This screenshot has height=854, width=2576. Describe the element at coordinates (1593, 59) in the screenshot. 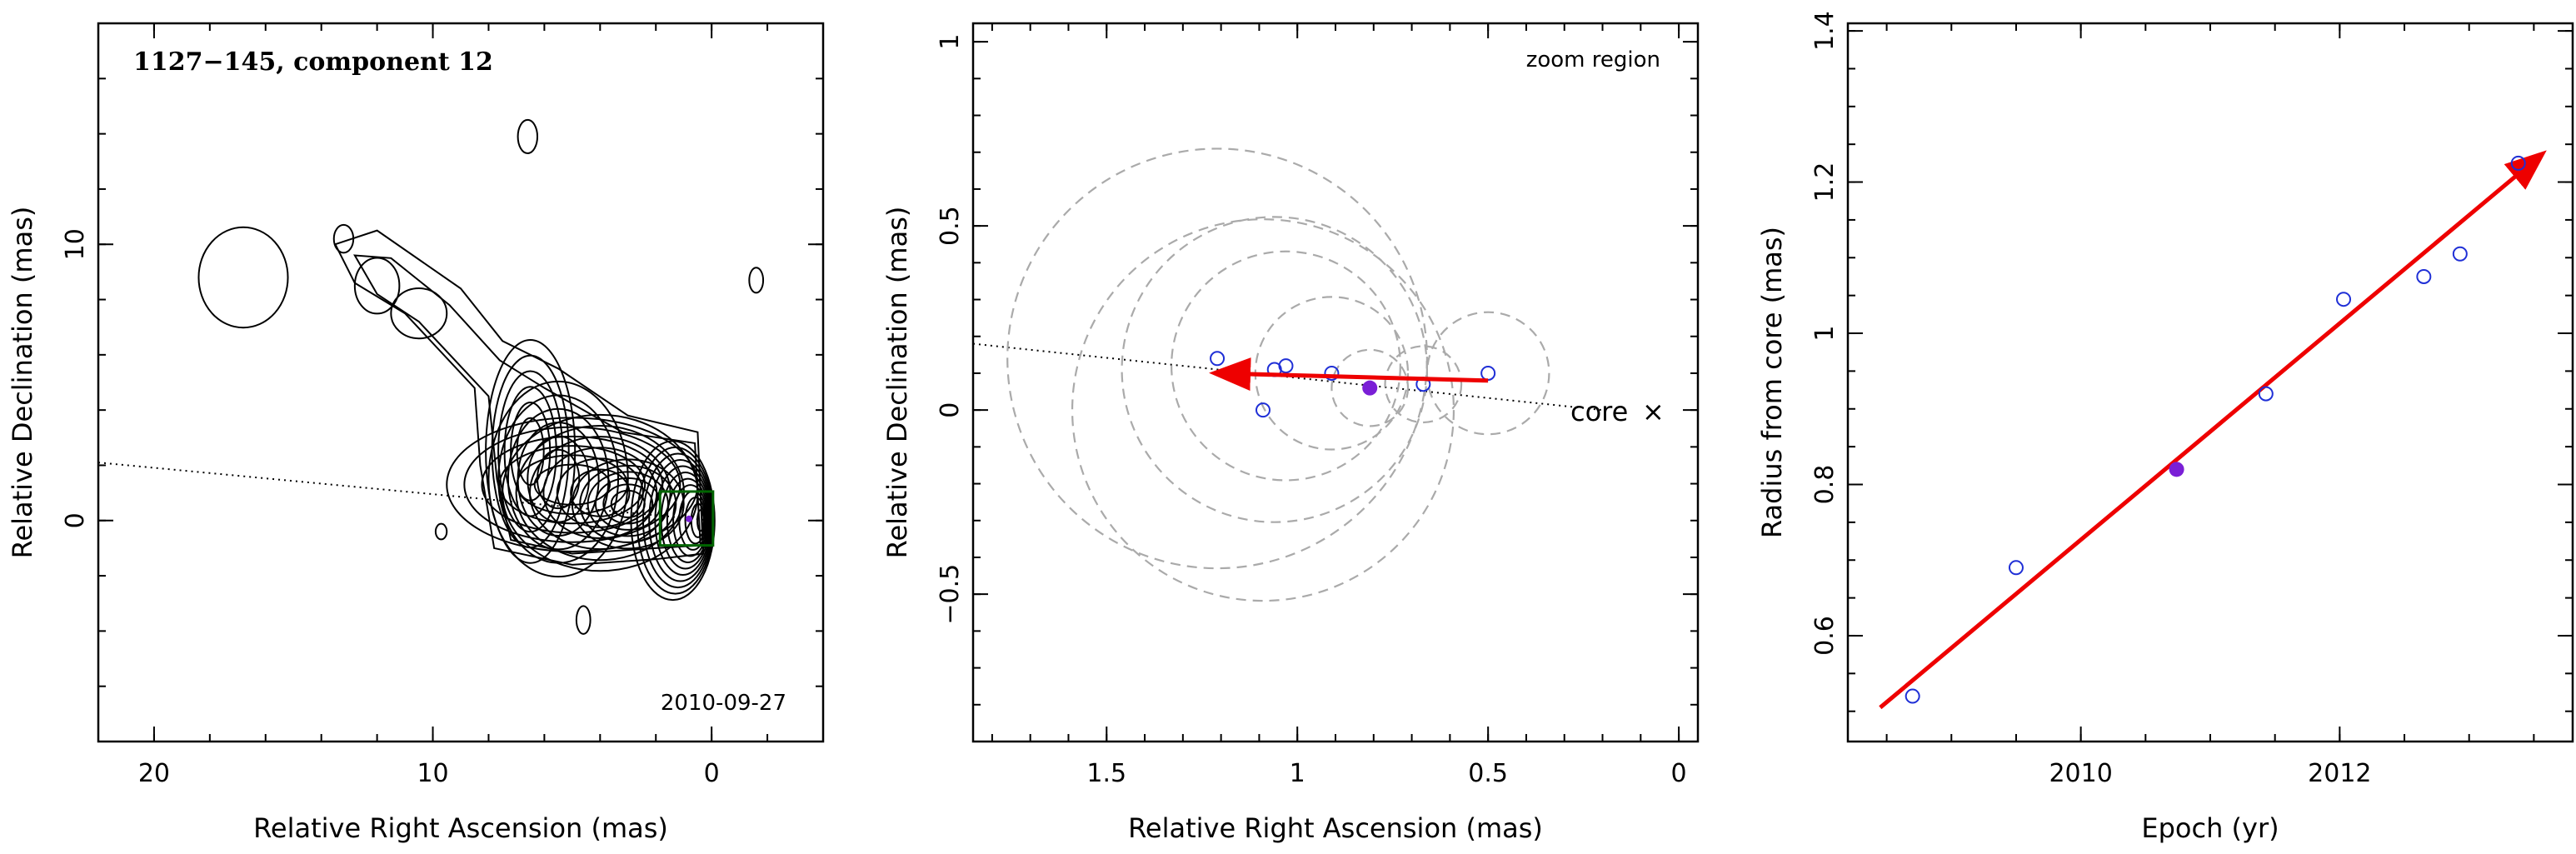

I see `zoom-region-label: zoom region` at that location.